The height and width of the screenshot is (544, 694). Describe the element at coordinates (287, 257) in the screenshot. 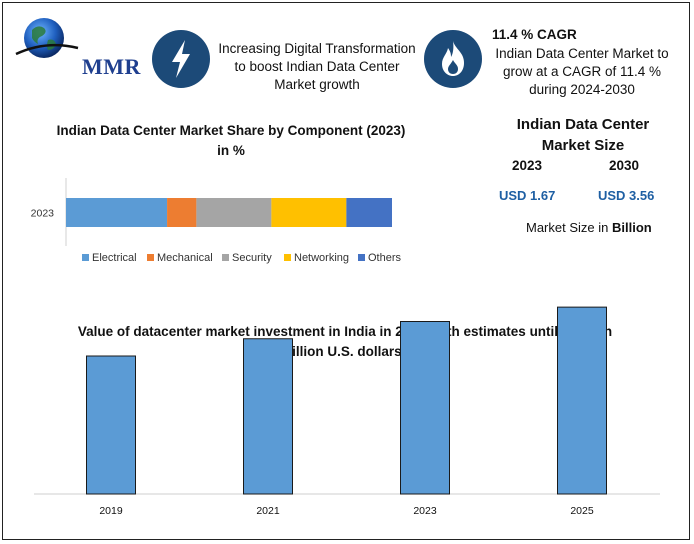

I see `legend-swatch-networking` at that location.